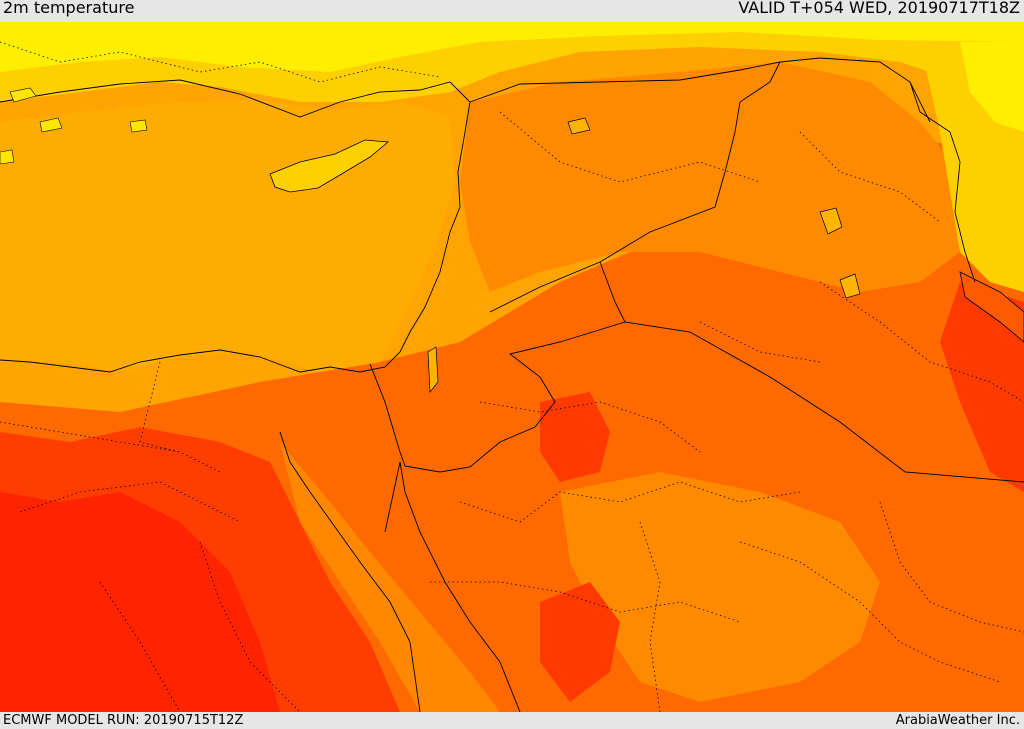  What do you see at coordinates (123, 720) in the screenshot?
I see `model-run: ECMWF MODEL RUN: 20190715T12Z` at bounding box center [123, 720].